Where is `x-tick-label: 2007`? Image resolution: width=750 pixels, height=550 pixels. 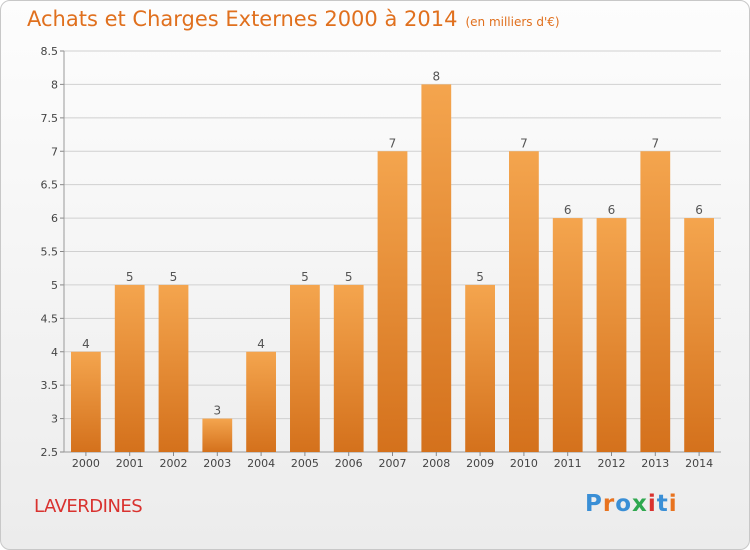 x-tick-label: 2007 is located at coordinates (393, 463).